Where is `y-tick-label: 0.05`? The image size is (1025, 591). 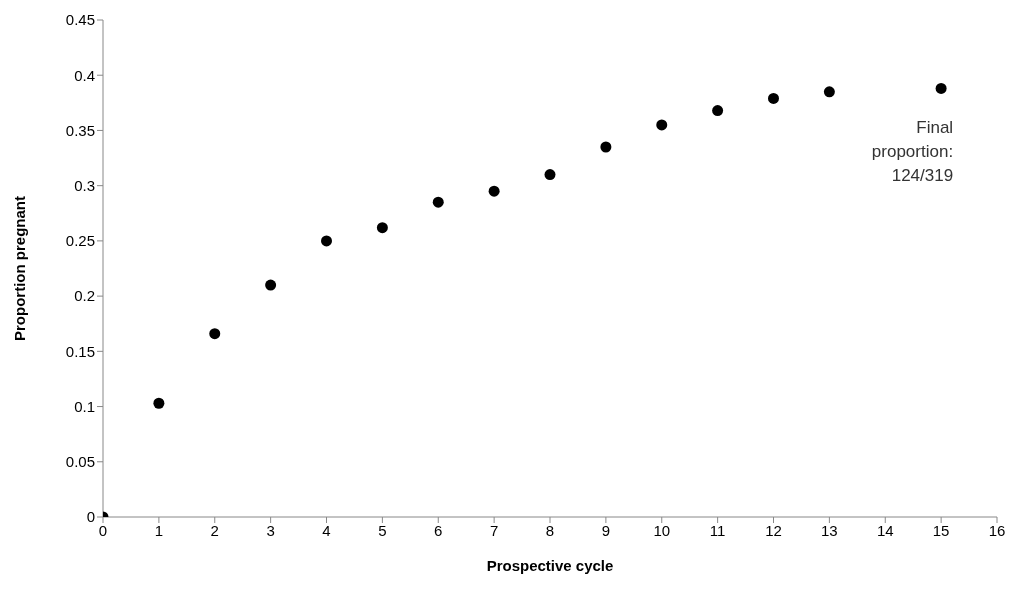
y-tick-label: 0.05 is located at coordinates (80, 462).